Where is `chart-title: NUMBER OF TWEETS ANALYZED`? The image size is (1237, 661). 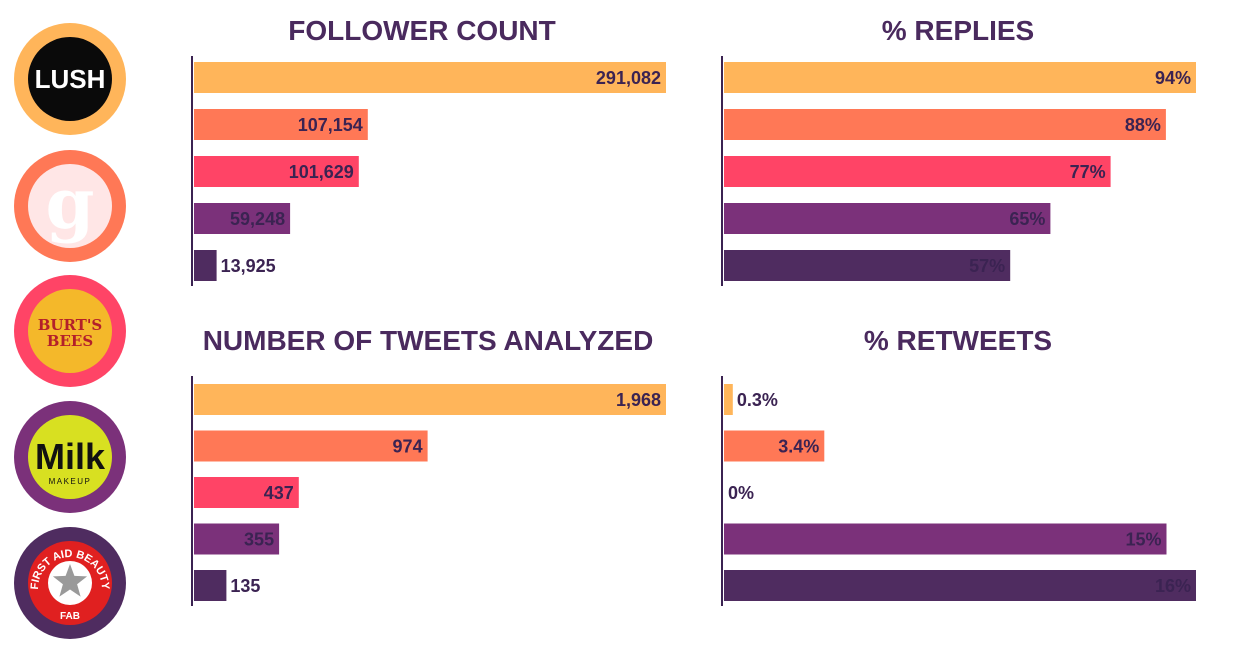 chart-title: NUMBER OF TWEETS ANALYZED is located at coordinates (428, 340).